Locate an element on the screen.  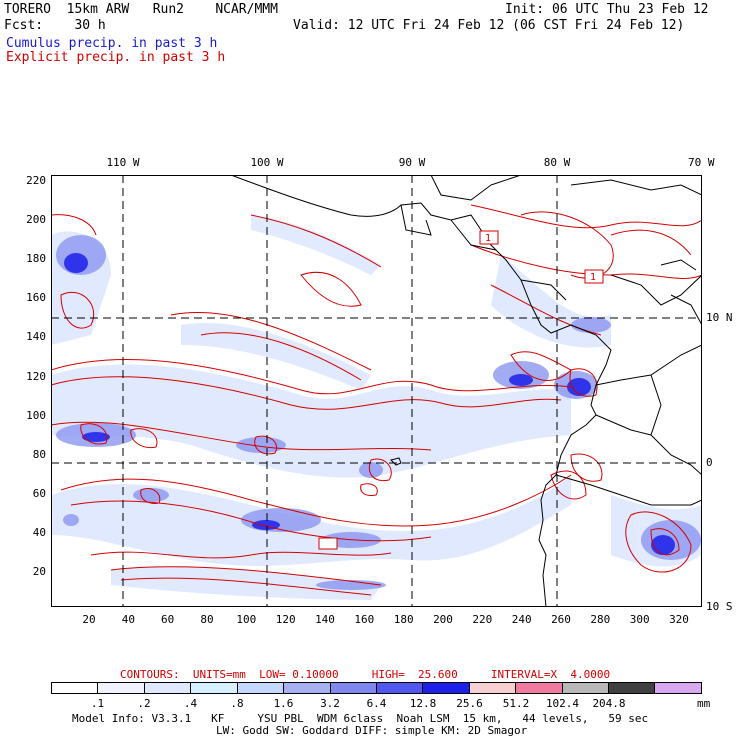
init-time: Init: 06 UTC Thu 23 Feb 12 is located at coordinates (607, 9).